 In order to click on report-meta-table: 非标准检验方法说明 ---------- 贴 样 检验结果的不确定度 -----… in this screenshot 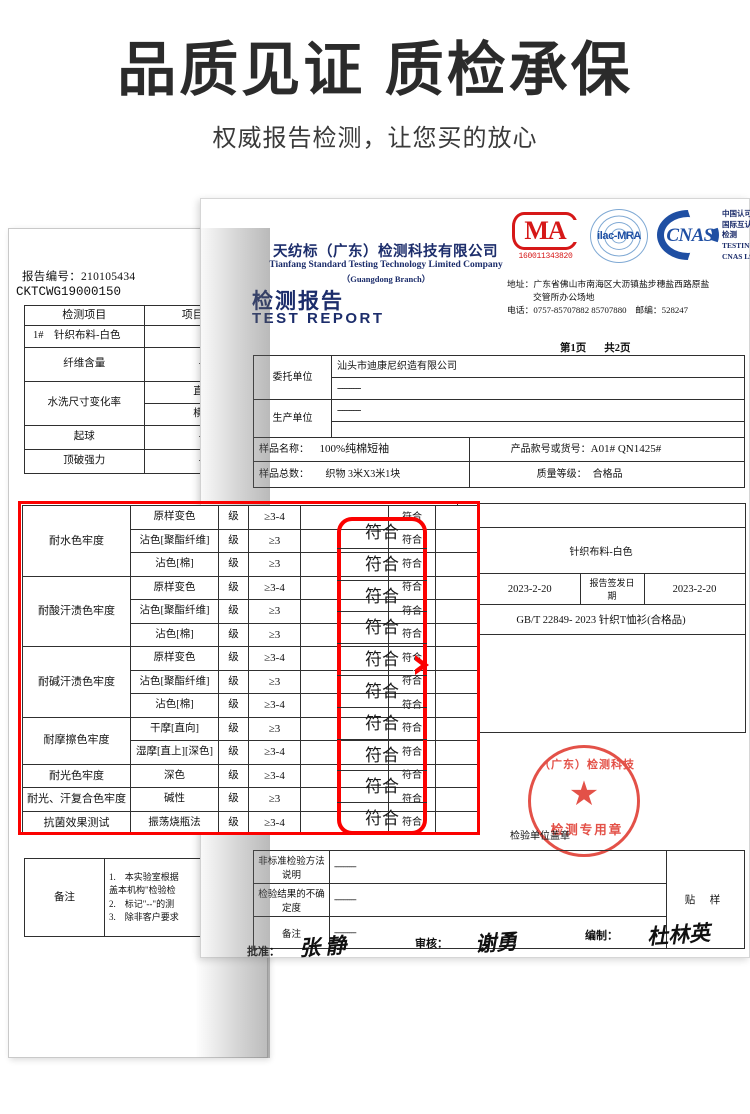, I will do `click(499, 899)`.